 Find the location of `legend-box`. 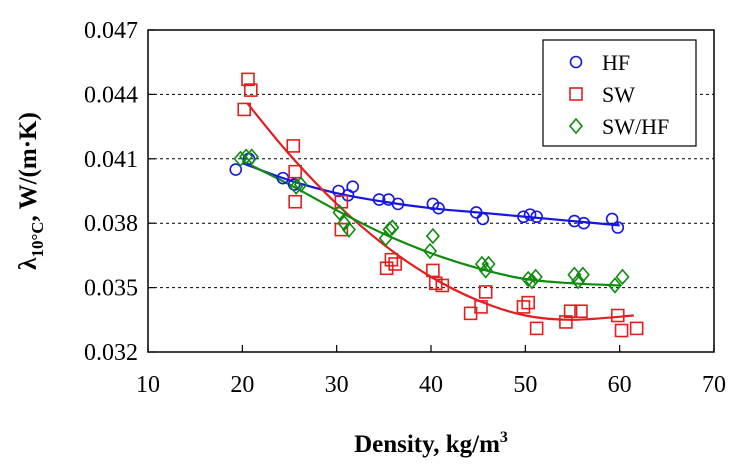

legend-box is located at coordinates (619, 93).